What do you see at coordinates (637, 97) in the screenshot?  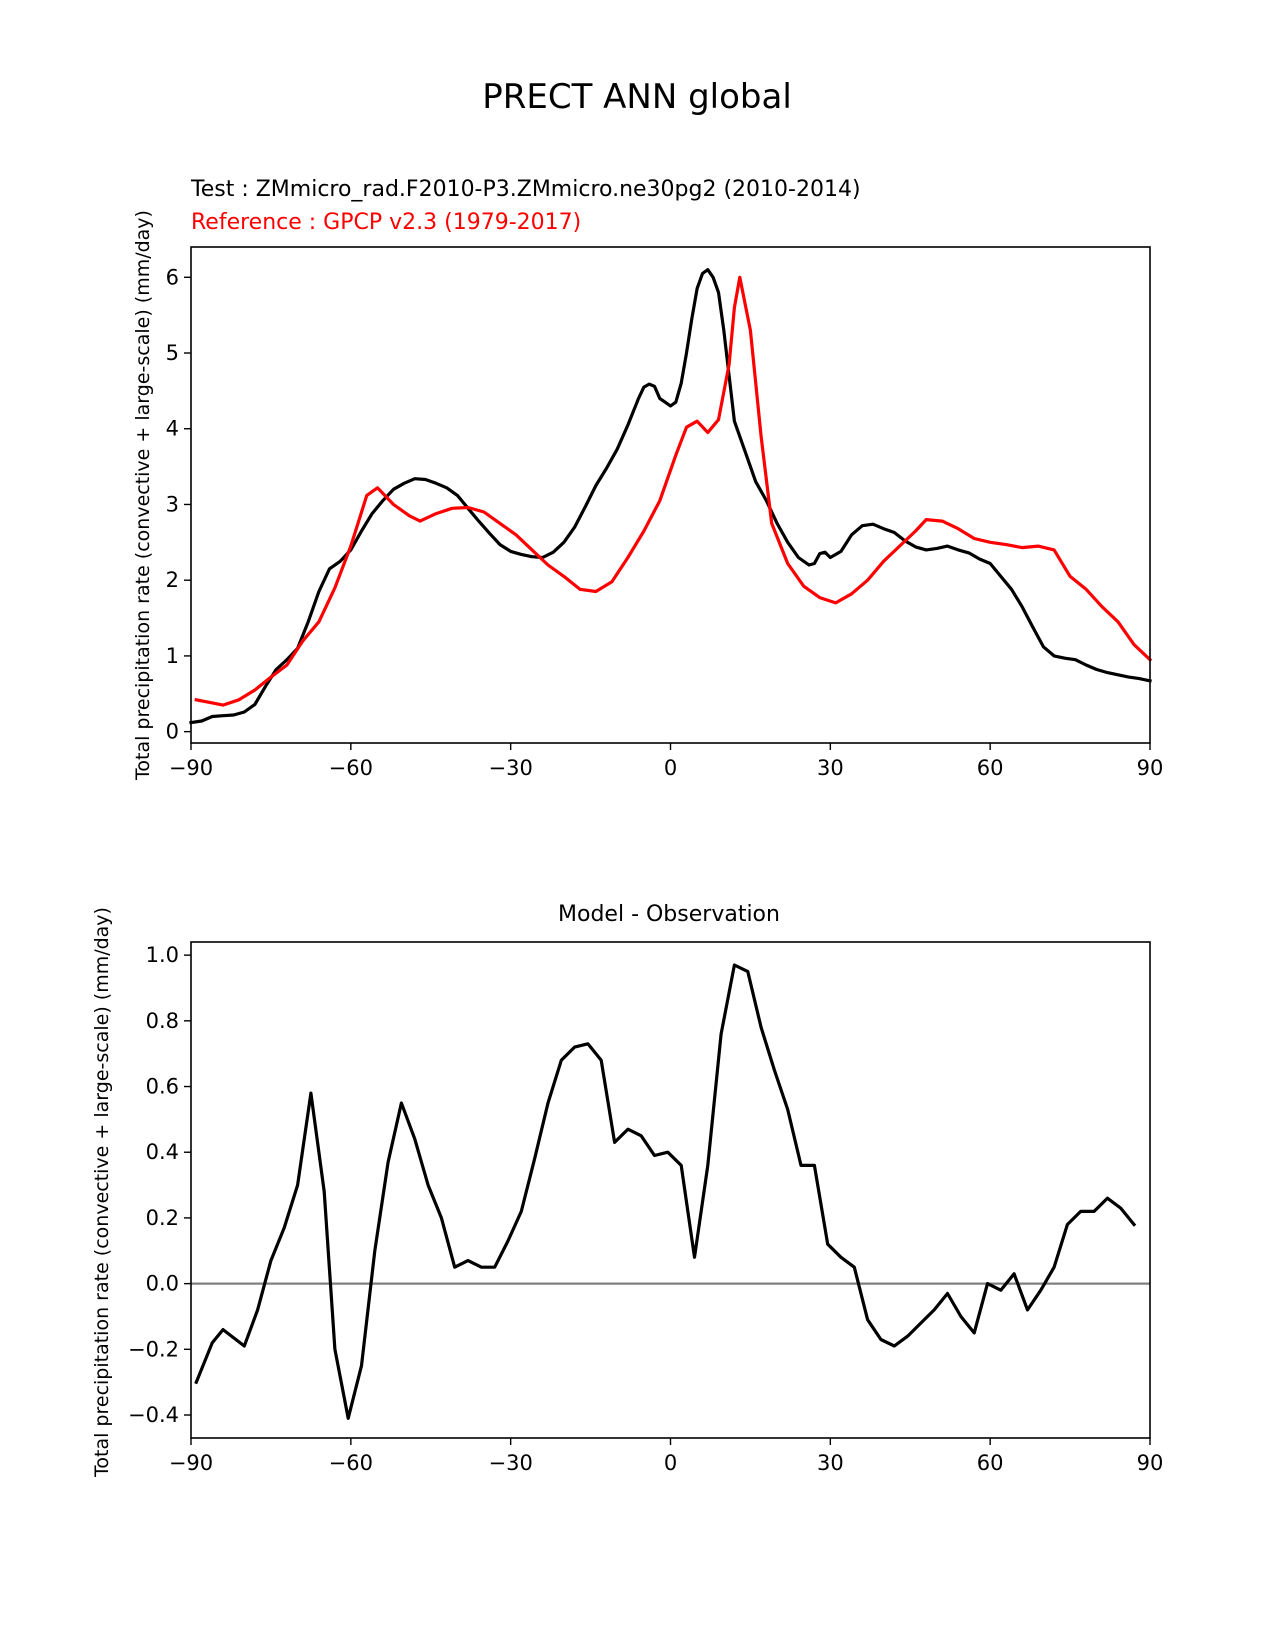 I see `figure-title: PRECT ANN global` at bounding box center [637, 97].